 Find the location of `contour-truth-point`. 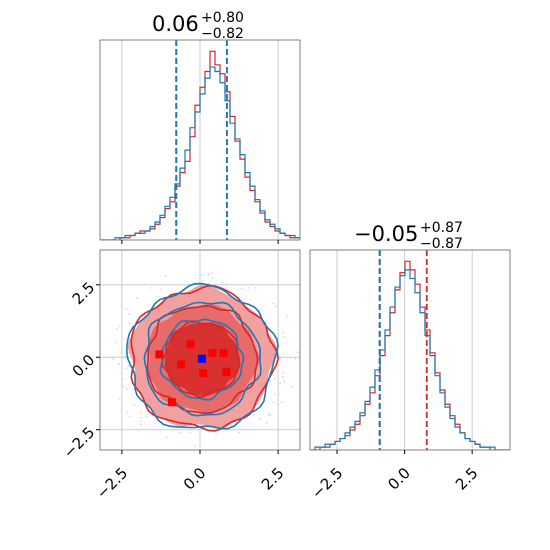

contour-truth-point is located at coordinates (201, 358).